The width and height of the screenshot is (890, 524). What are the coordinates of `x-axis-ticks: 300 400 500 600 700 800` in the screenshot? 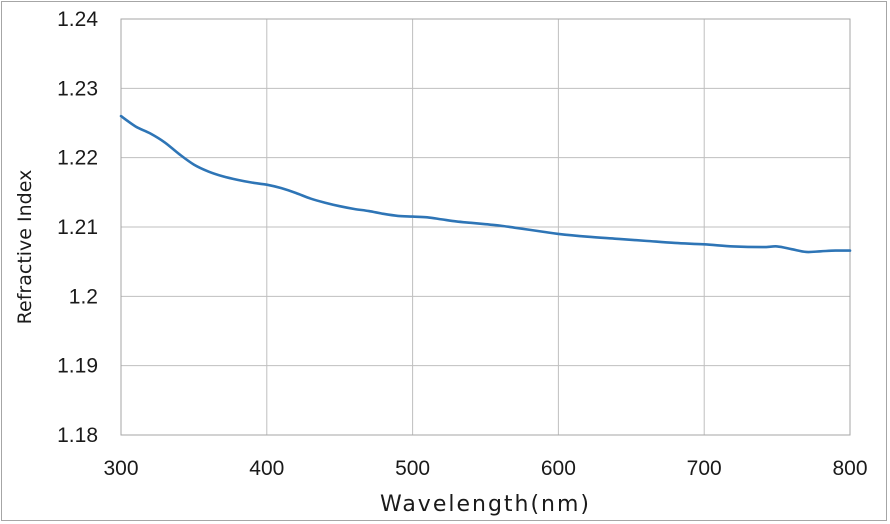 It's located at (485, 468).